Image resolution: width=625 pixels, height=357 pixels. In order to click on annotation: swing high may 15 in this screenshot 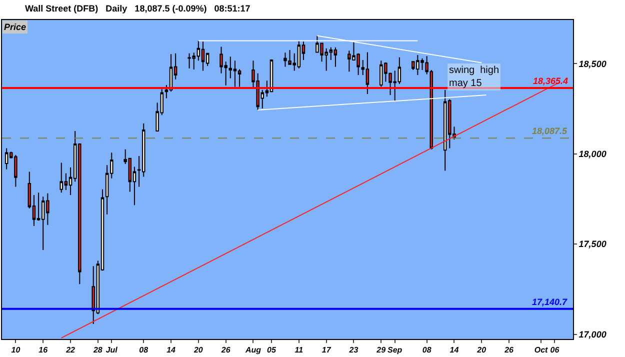, I will do `click(474, 77)`.